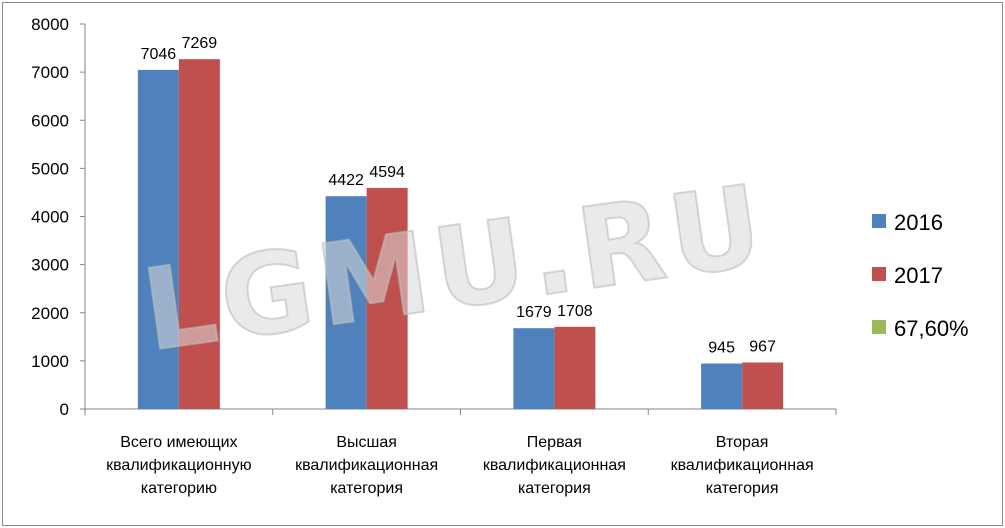 This screenshot has width=1005, height=528. I want to click on y-tick-label: 0, so click(64, 409).